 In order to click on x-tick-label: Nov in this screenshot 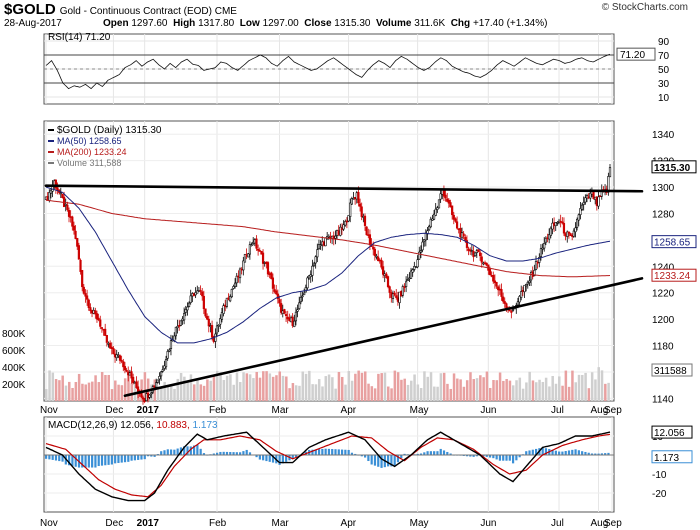, I will do `click(49, 410)`.